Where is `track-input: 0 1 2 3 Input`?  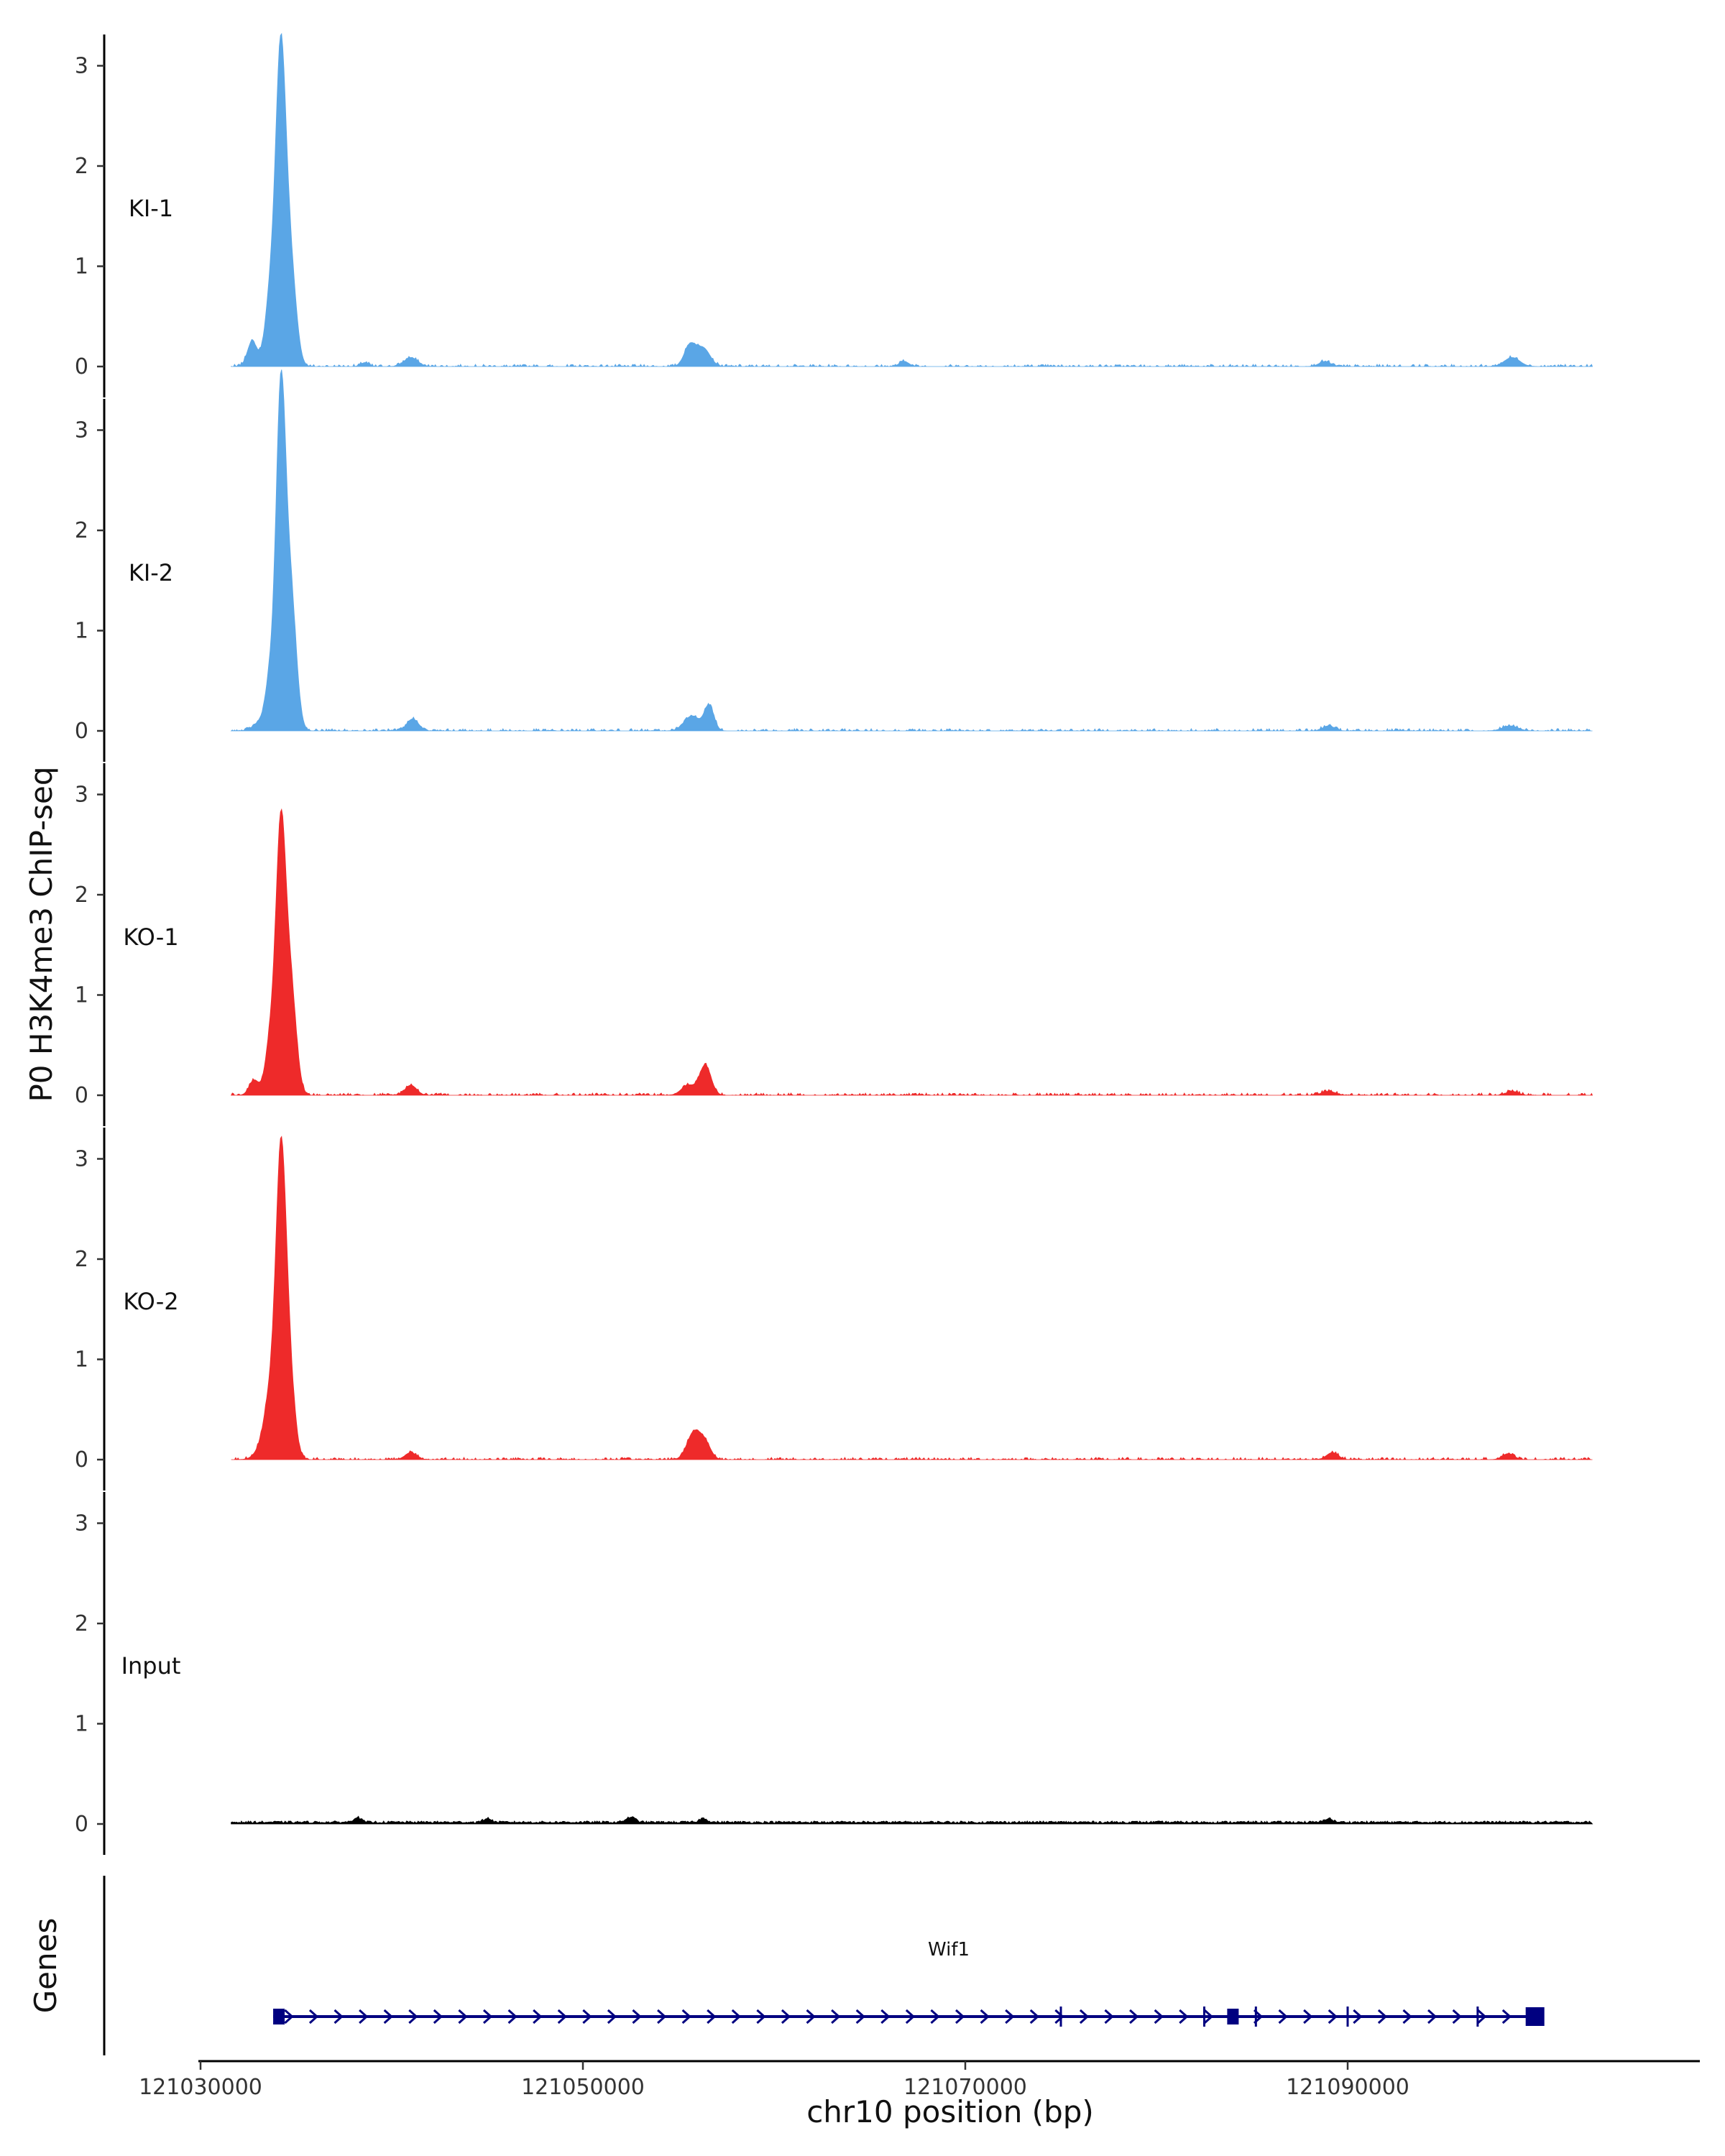 track-input: 0 1 2 3 Input is located at coordinates (834, 1673).